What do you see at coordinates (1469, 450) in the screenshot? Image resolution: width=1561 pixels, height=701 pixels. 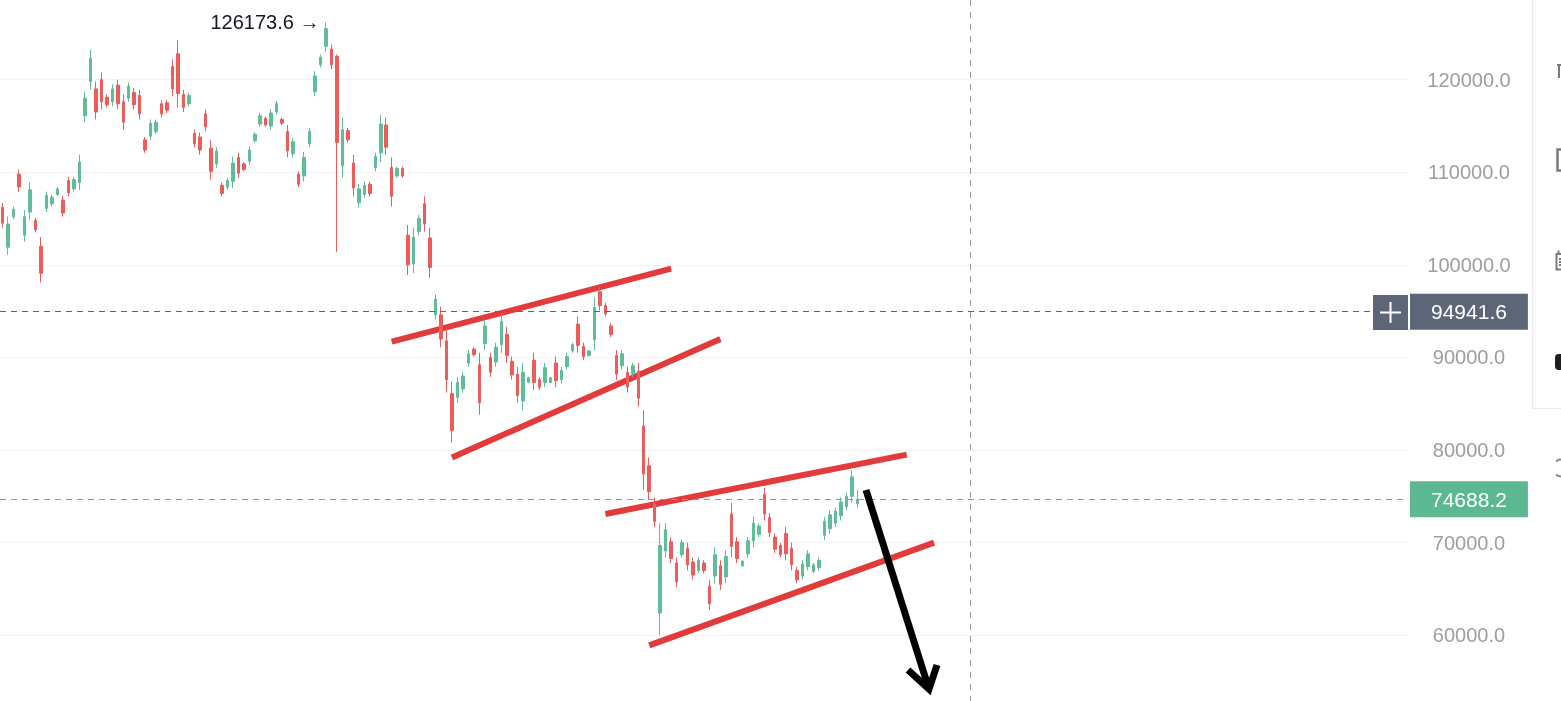 I see `y-tick-label: 80000.0` at bounding box center [1469, 450].